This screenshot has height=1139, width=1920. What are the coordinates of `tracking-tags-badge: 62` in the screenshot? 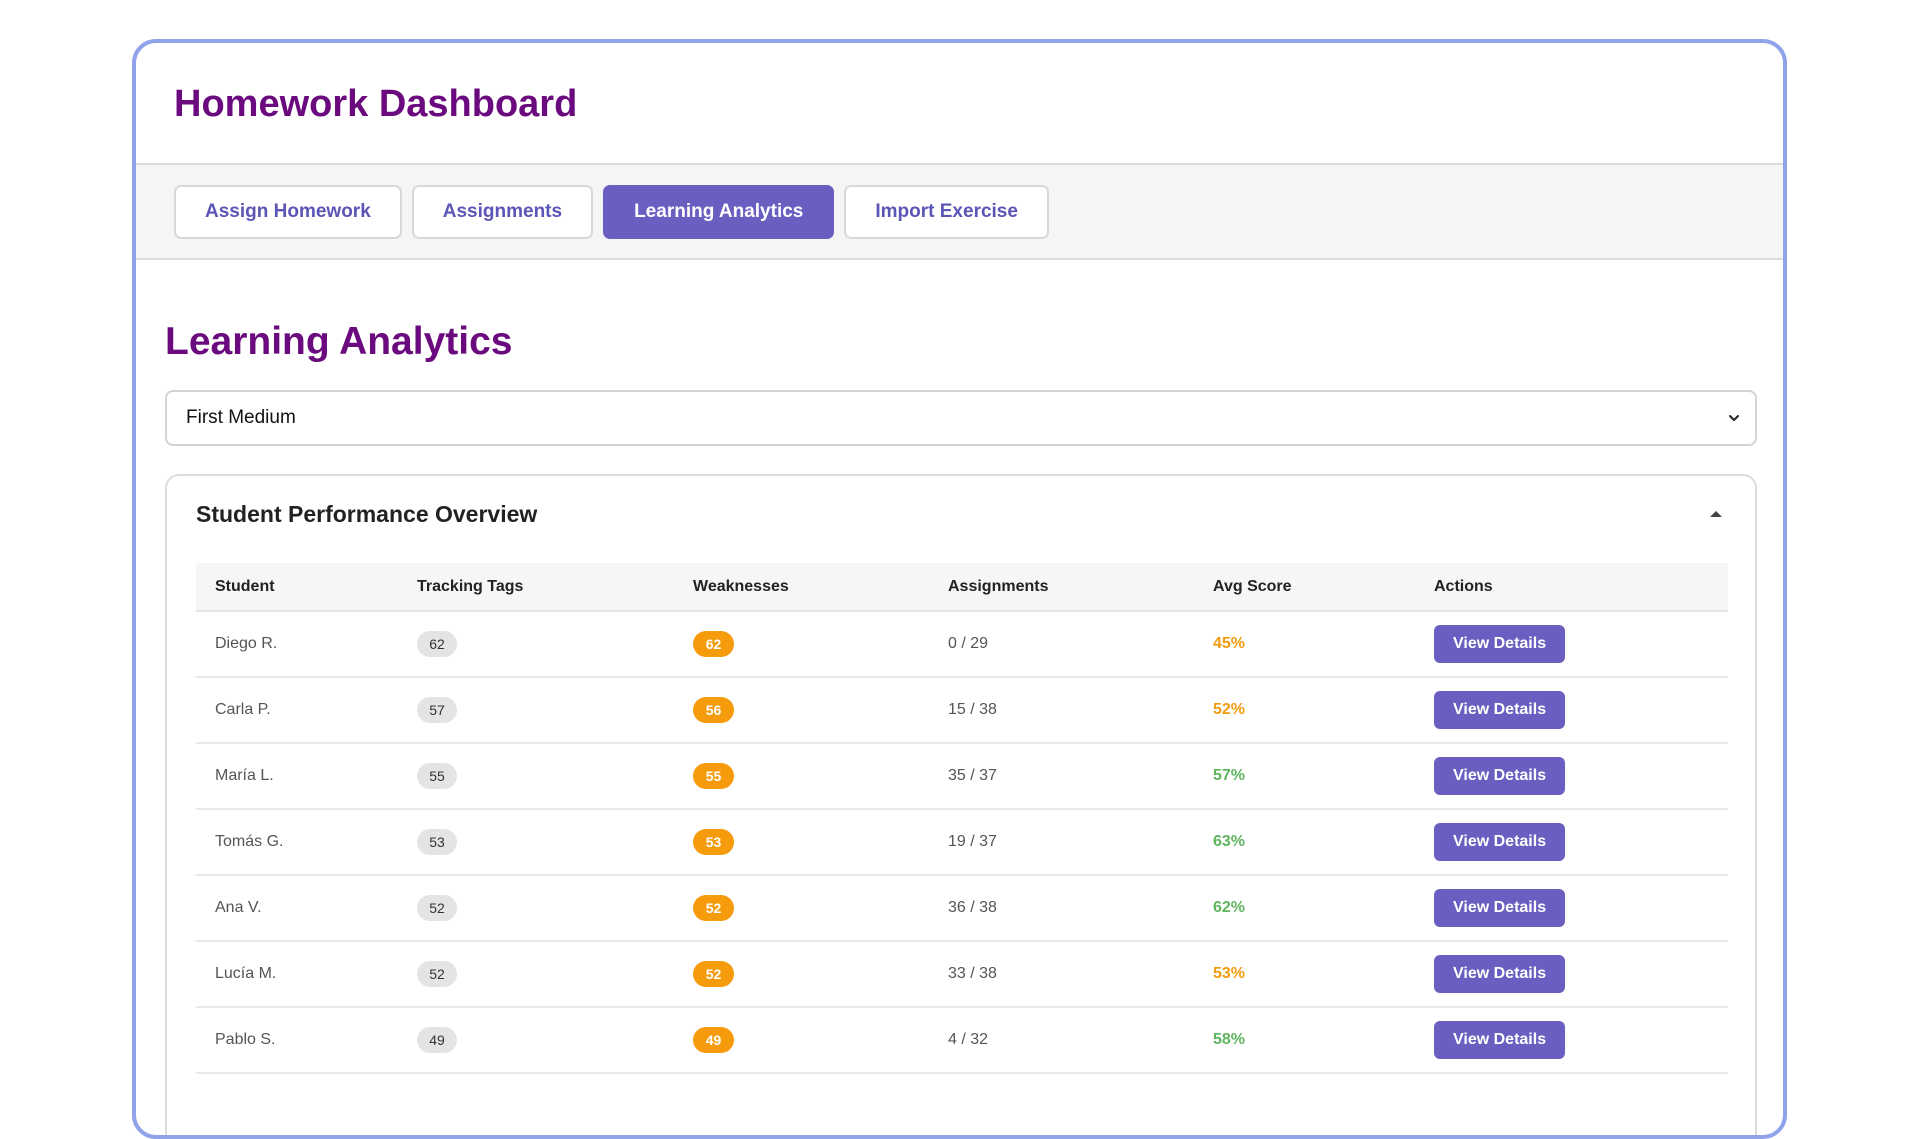 It's located at (437, 644).